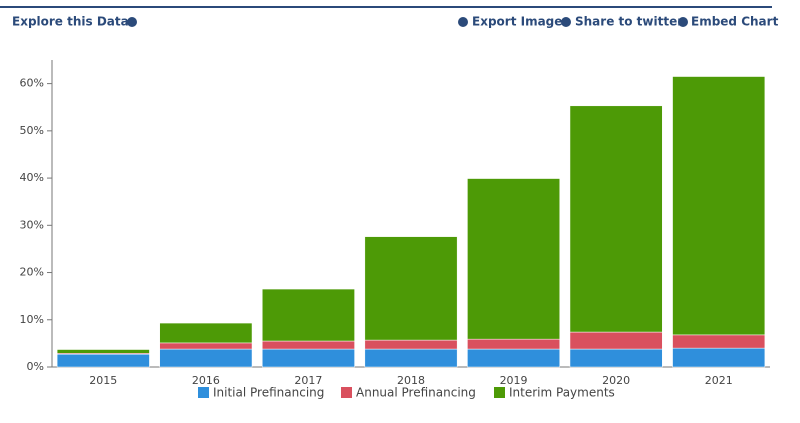 Image resolution: width=800 pixels, height=423 pixels. I want to click on x-tick-label: 2015, so click(103, 380).